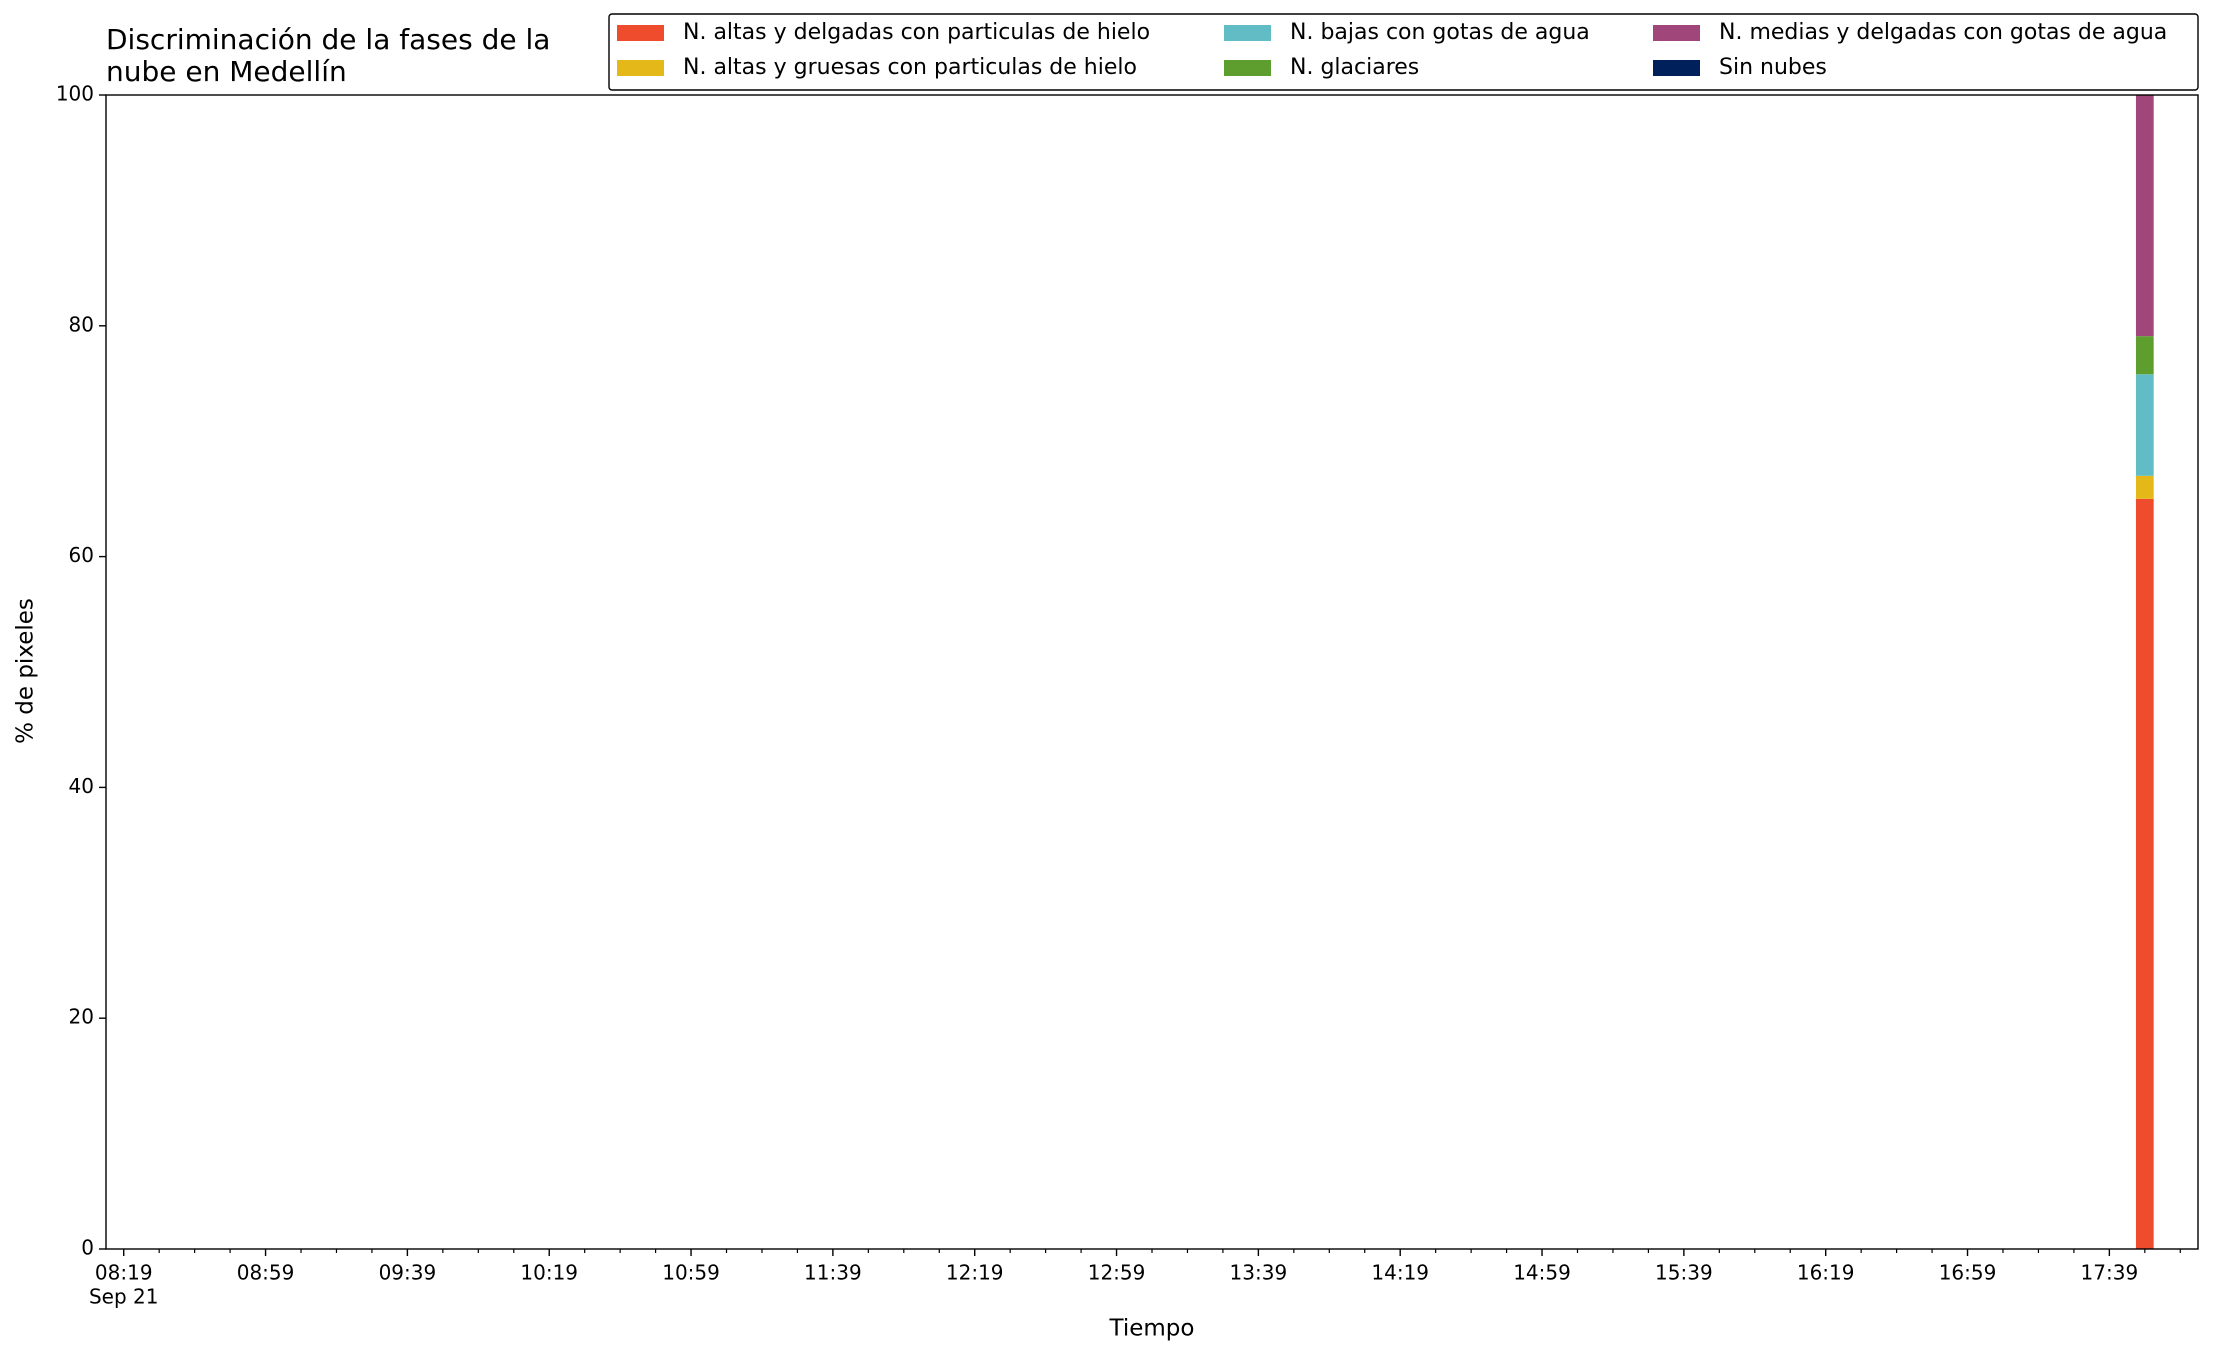 The image size is (2216, 1355). I want to click on y-tick-label: 20, so click(81, 1017).